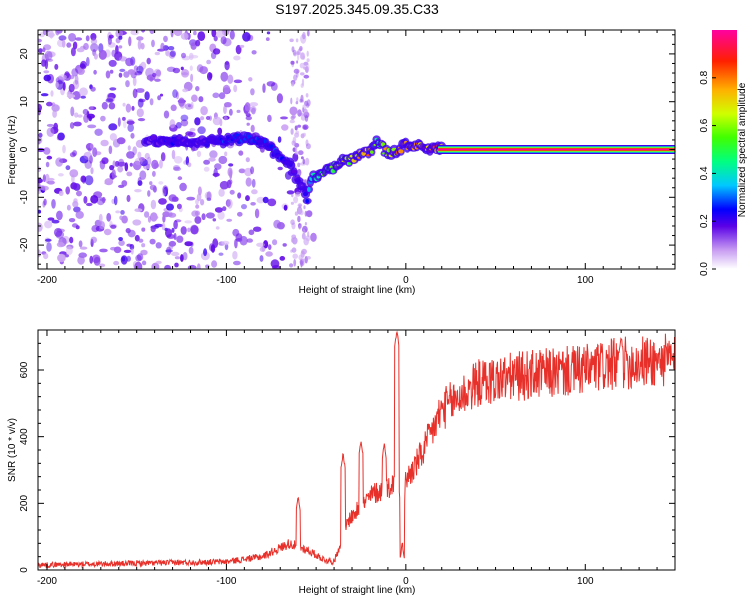 The image size is (750, 600). I want to click on ridge-blob, so click(265, 141).